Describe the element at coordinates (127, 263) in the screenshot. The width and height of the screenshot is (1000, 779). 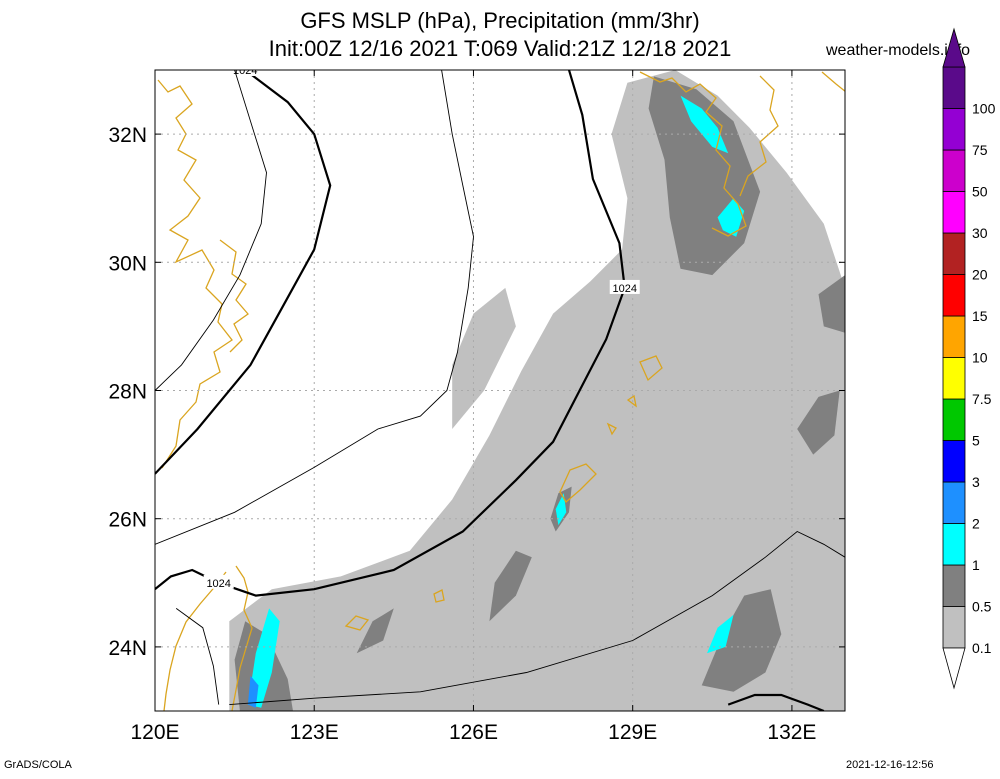
I see `y-tick-label: 30N` at that location.